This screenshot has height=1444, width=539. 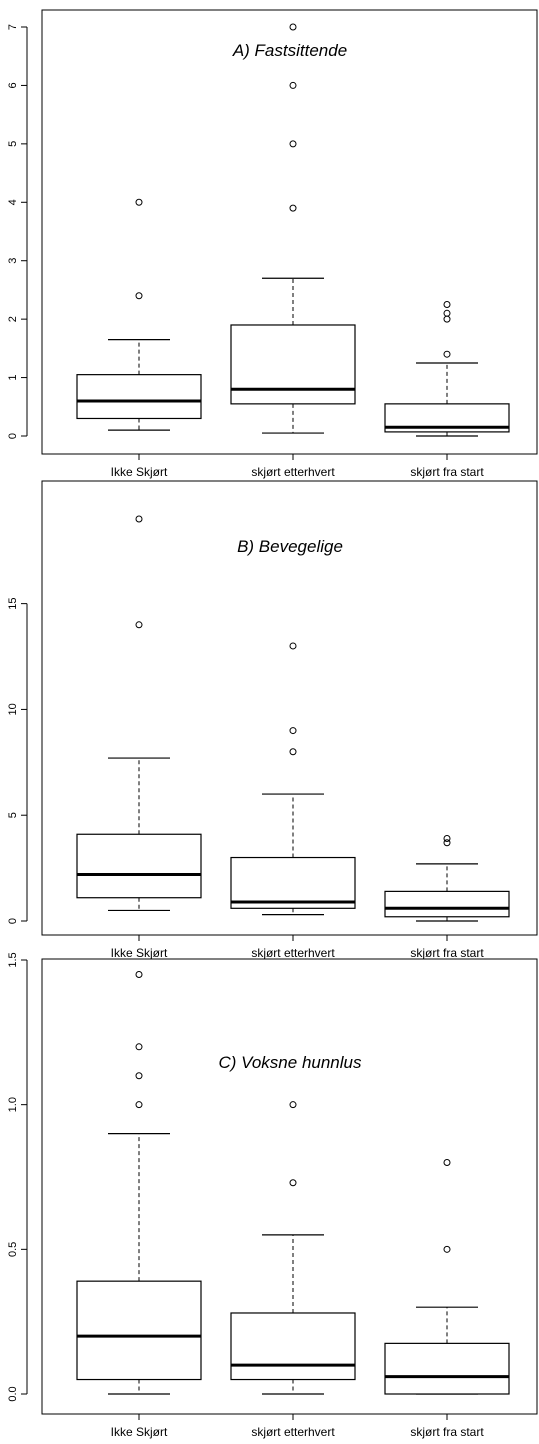 What do you see at coordinates (13, 959) in the screenshot?
I see `y-tick-label: 1.5` at bounding box center [13, 959].